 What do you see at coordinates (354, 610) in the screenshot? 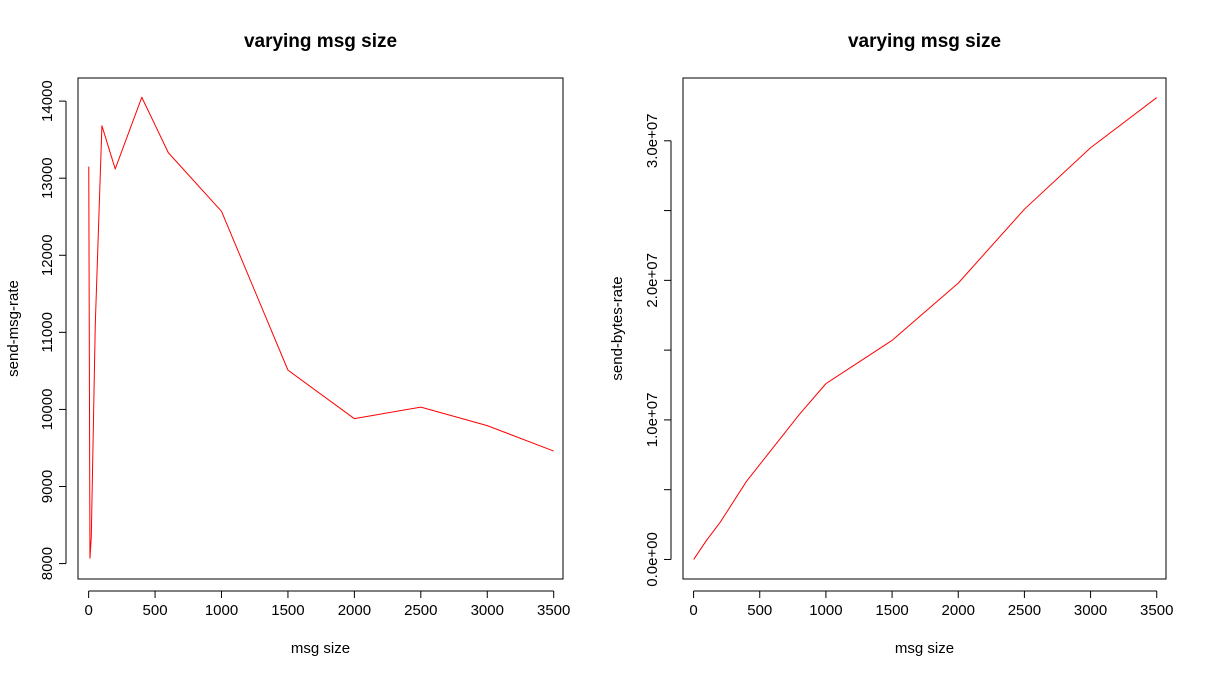
I see `left-chart-x-tick-label: 2000` at bounding box center [354, 610].